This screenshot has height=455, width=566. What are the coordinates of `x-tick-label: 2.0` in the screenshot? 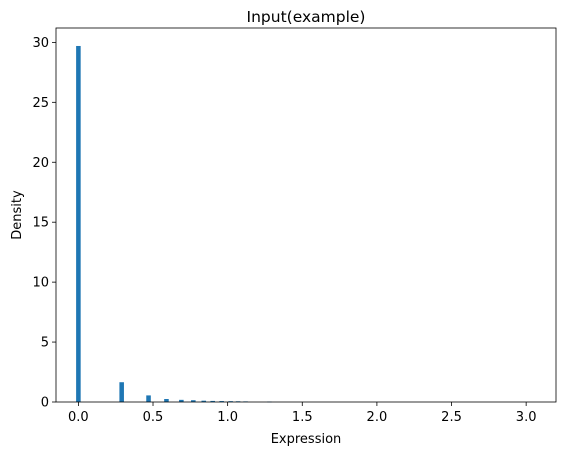 It's located at (377, 417).